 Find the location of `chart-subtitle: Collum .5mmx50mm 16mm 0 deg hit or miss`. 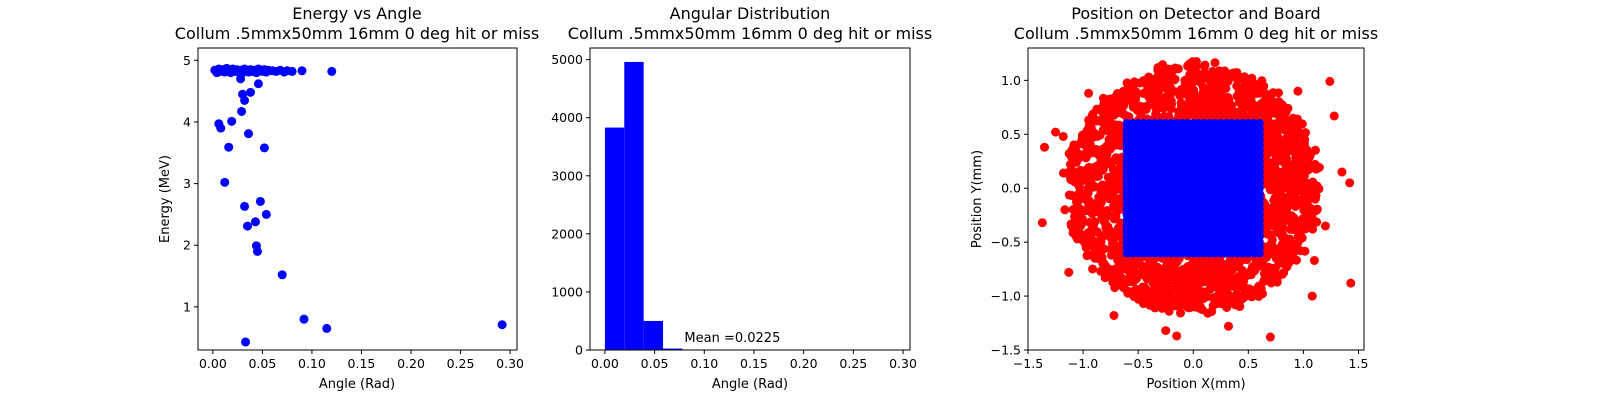

chart-subtitle: Collum .5mmx50mm 16mm 0 deg hit or miss is located at coordinates (750, 33).